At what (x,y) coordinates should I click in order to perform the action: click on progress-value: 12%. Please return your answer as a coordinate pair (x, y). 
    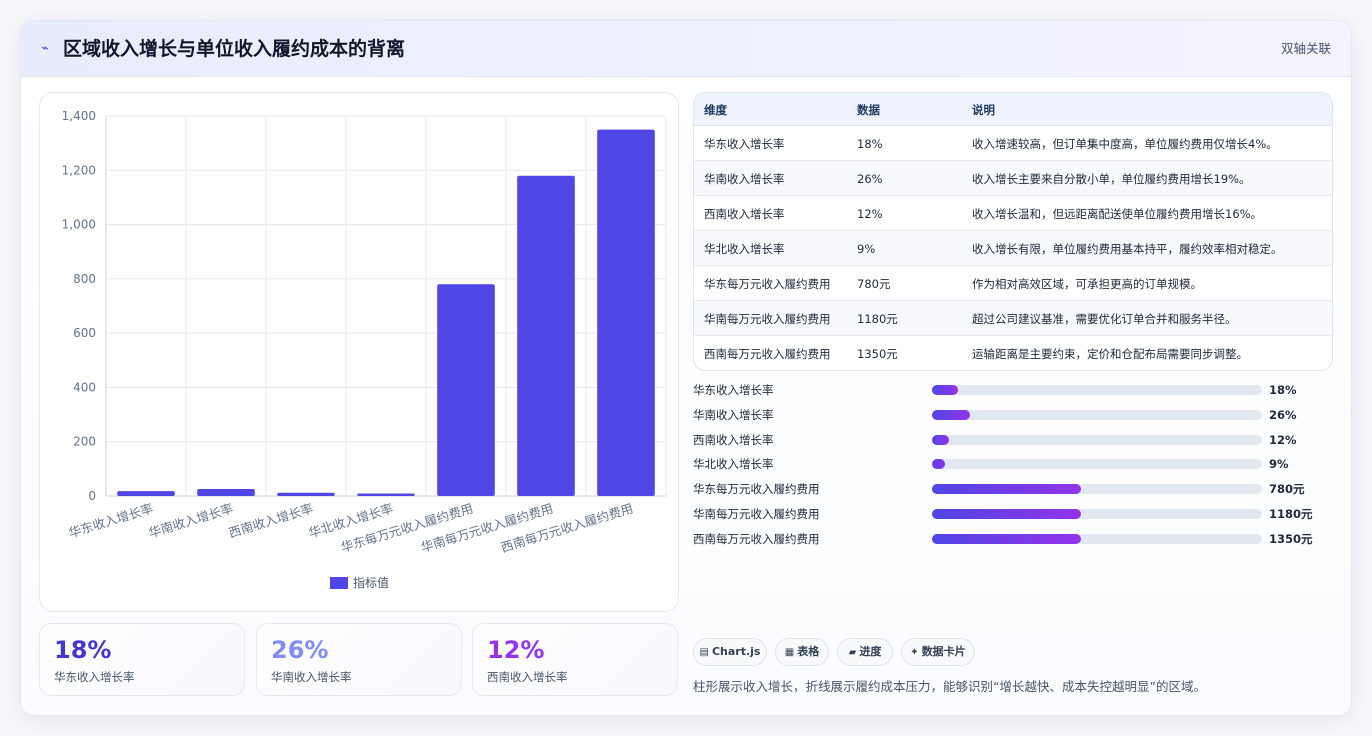
    Looking at the image, I should click on (1283, 439).